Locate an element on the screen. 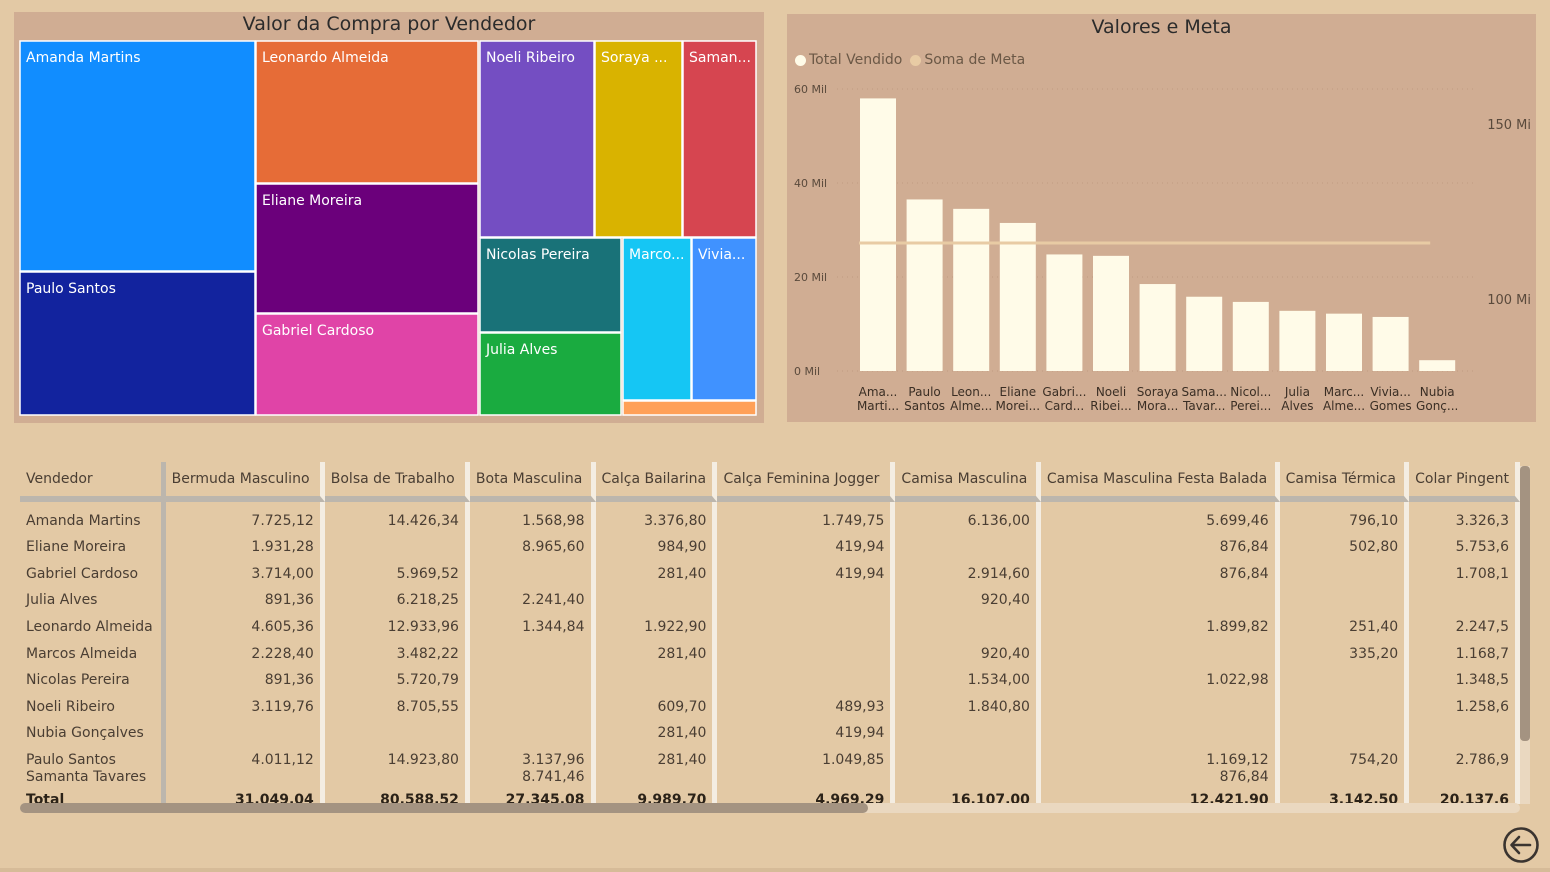 The height and width of the screenshot is (872, 1550). table-cell: 3.137,96 is located at coordinates (533, 754).